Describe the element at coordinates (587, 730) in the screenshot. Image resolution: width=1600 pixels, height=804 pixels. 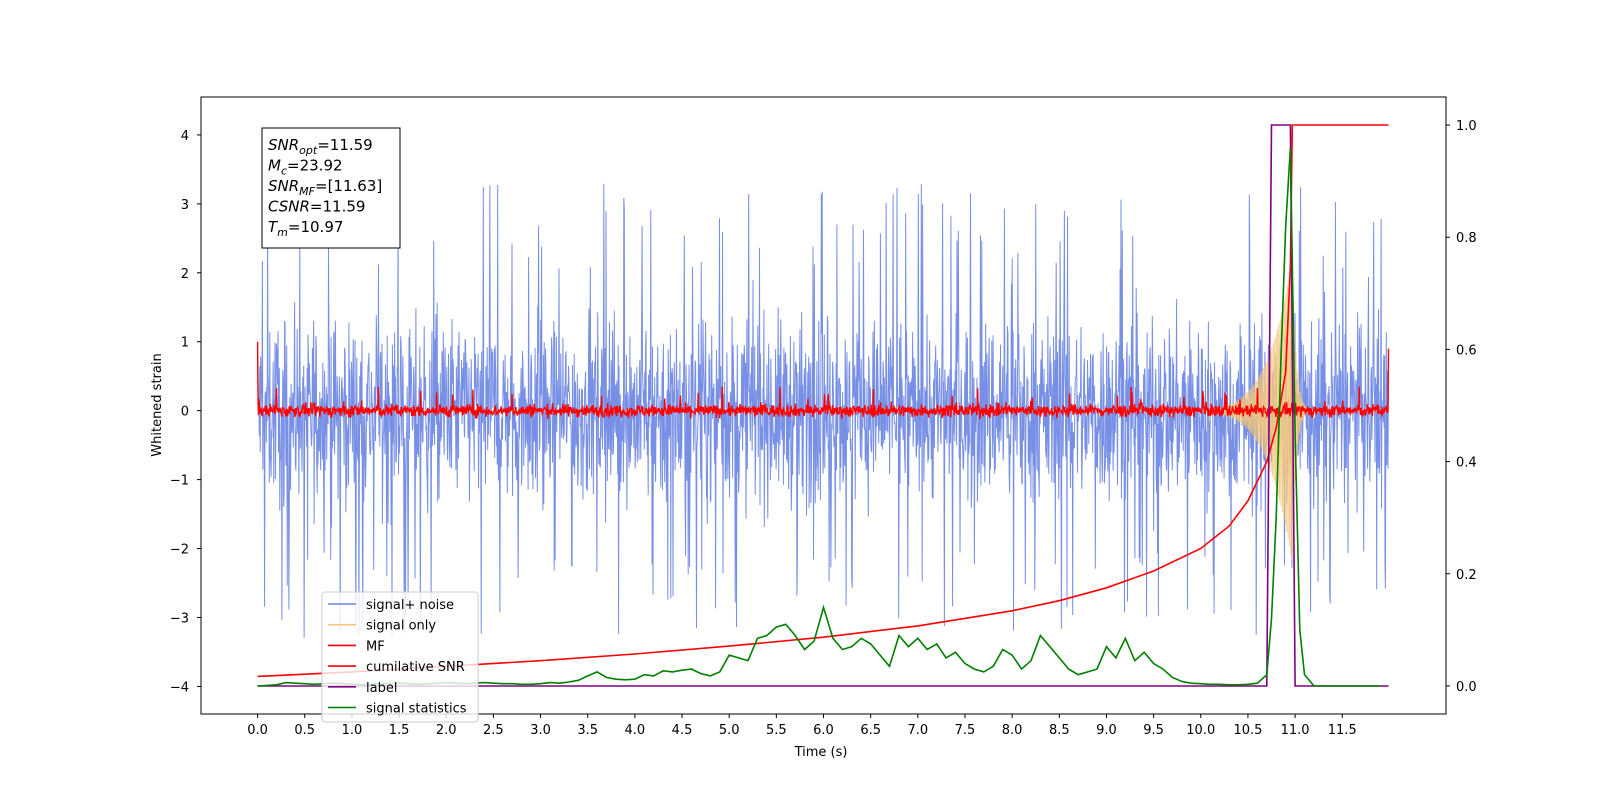
I see `x-tick-label: 3.5` at that location.